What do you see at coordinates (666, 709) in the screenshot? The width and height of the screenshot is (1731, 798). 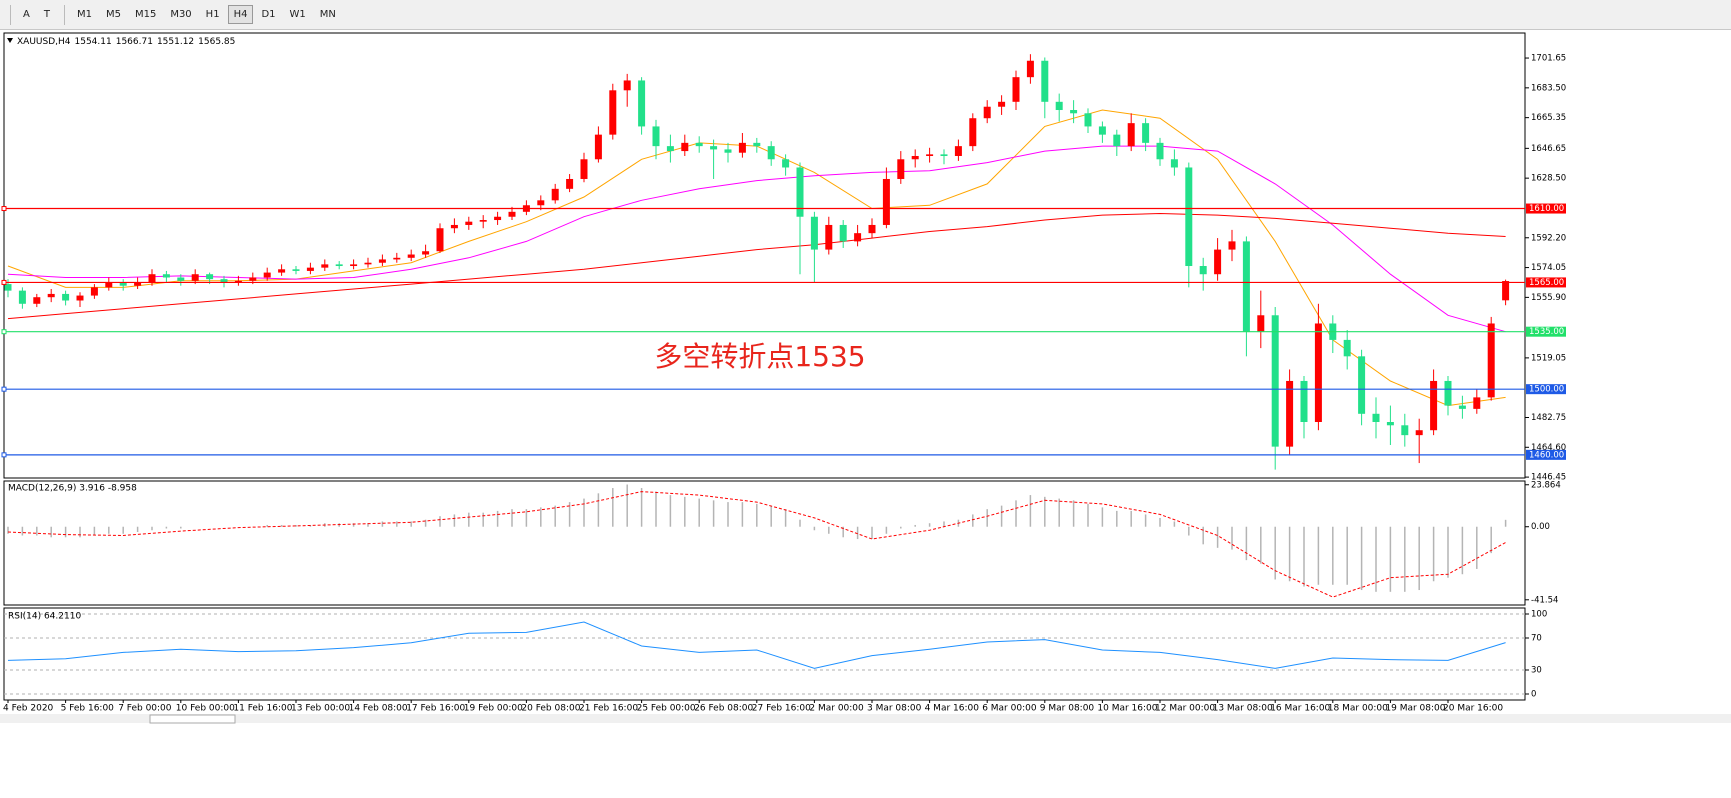 I see `x-tick-label: 25 Feb 00:00` at bounding box center [666, 709].